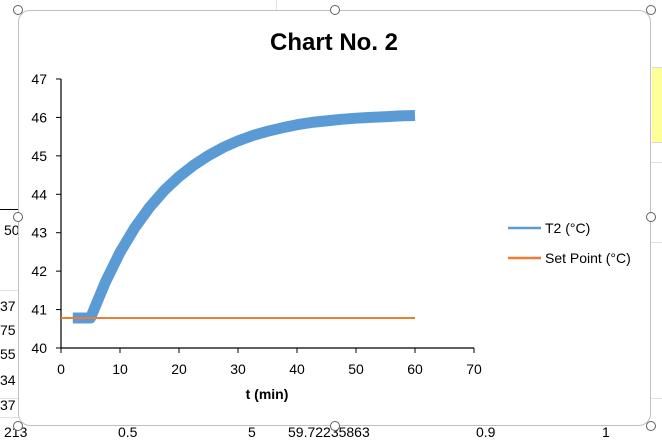 This screenshot has width=662, height=440. I want to click on y-tick-label: 45, so click(39, 156).